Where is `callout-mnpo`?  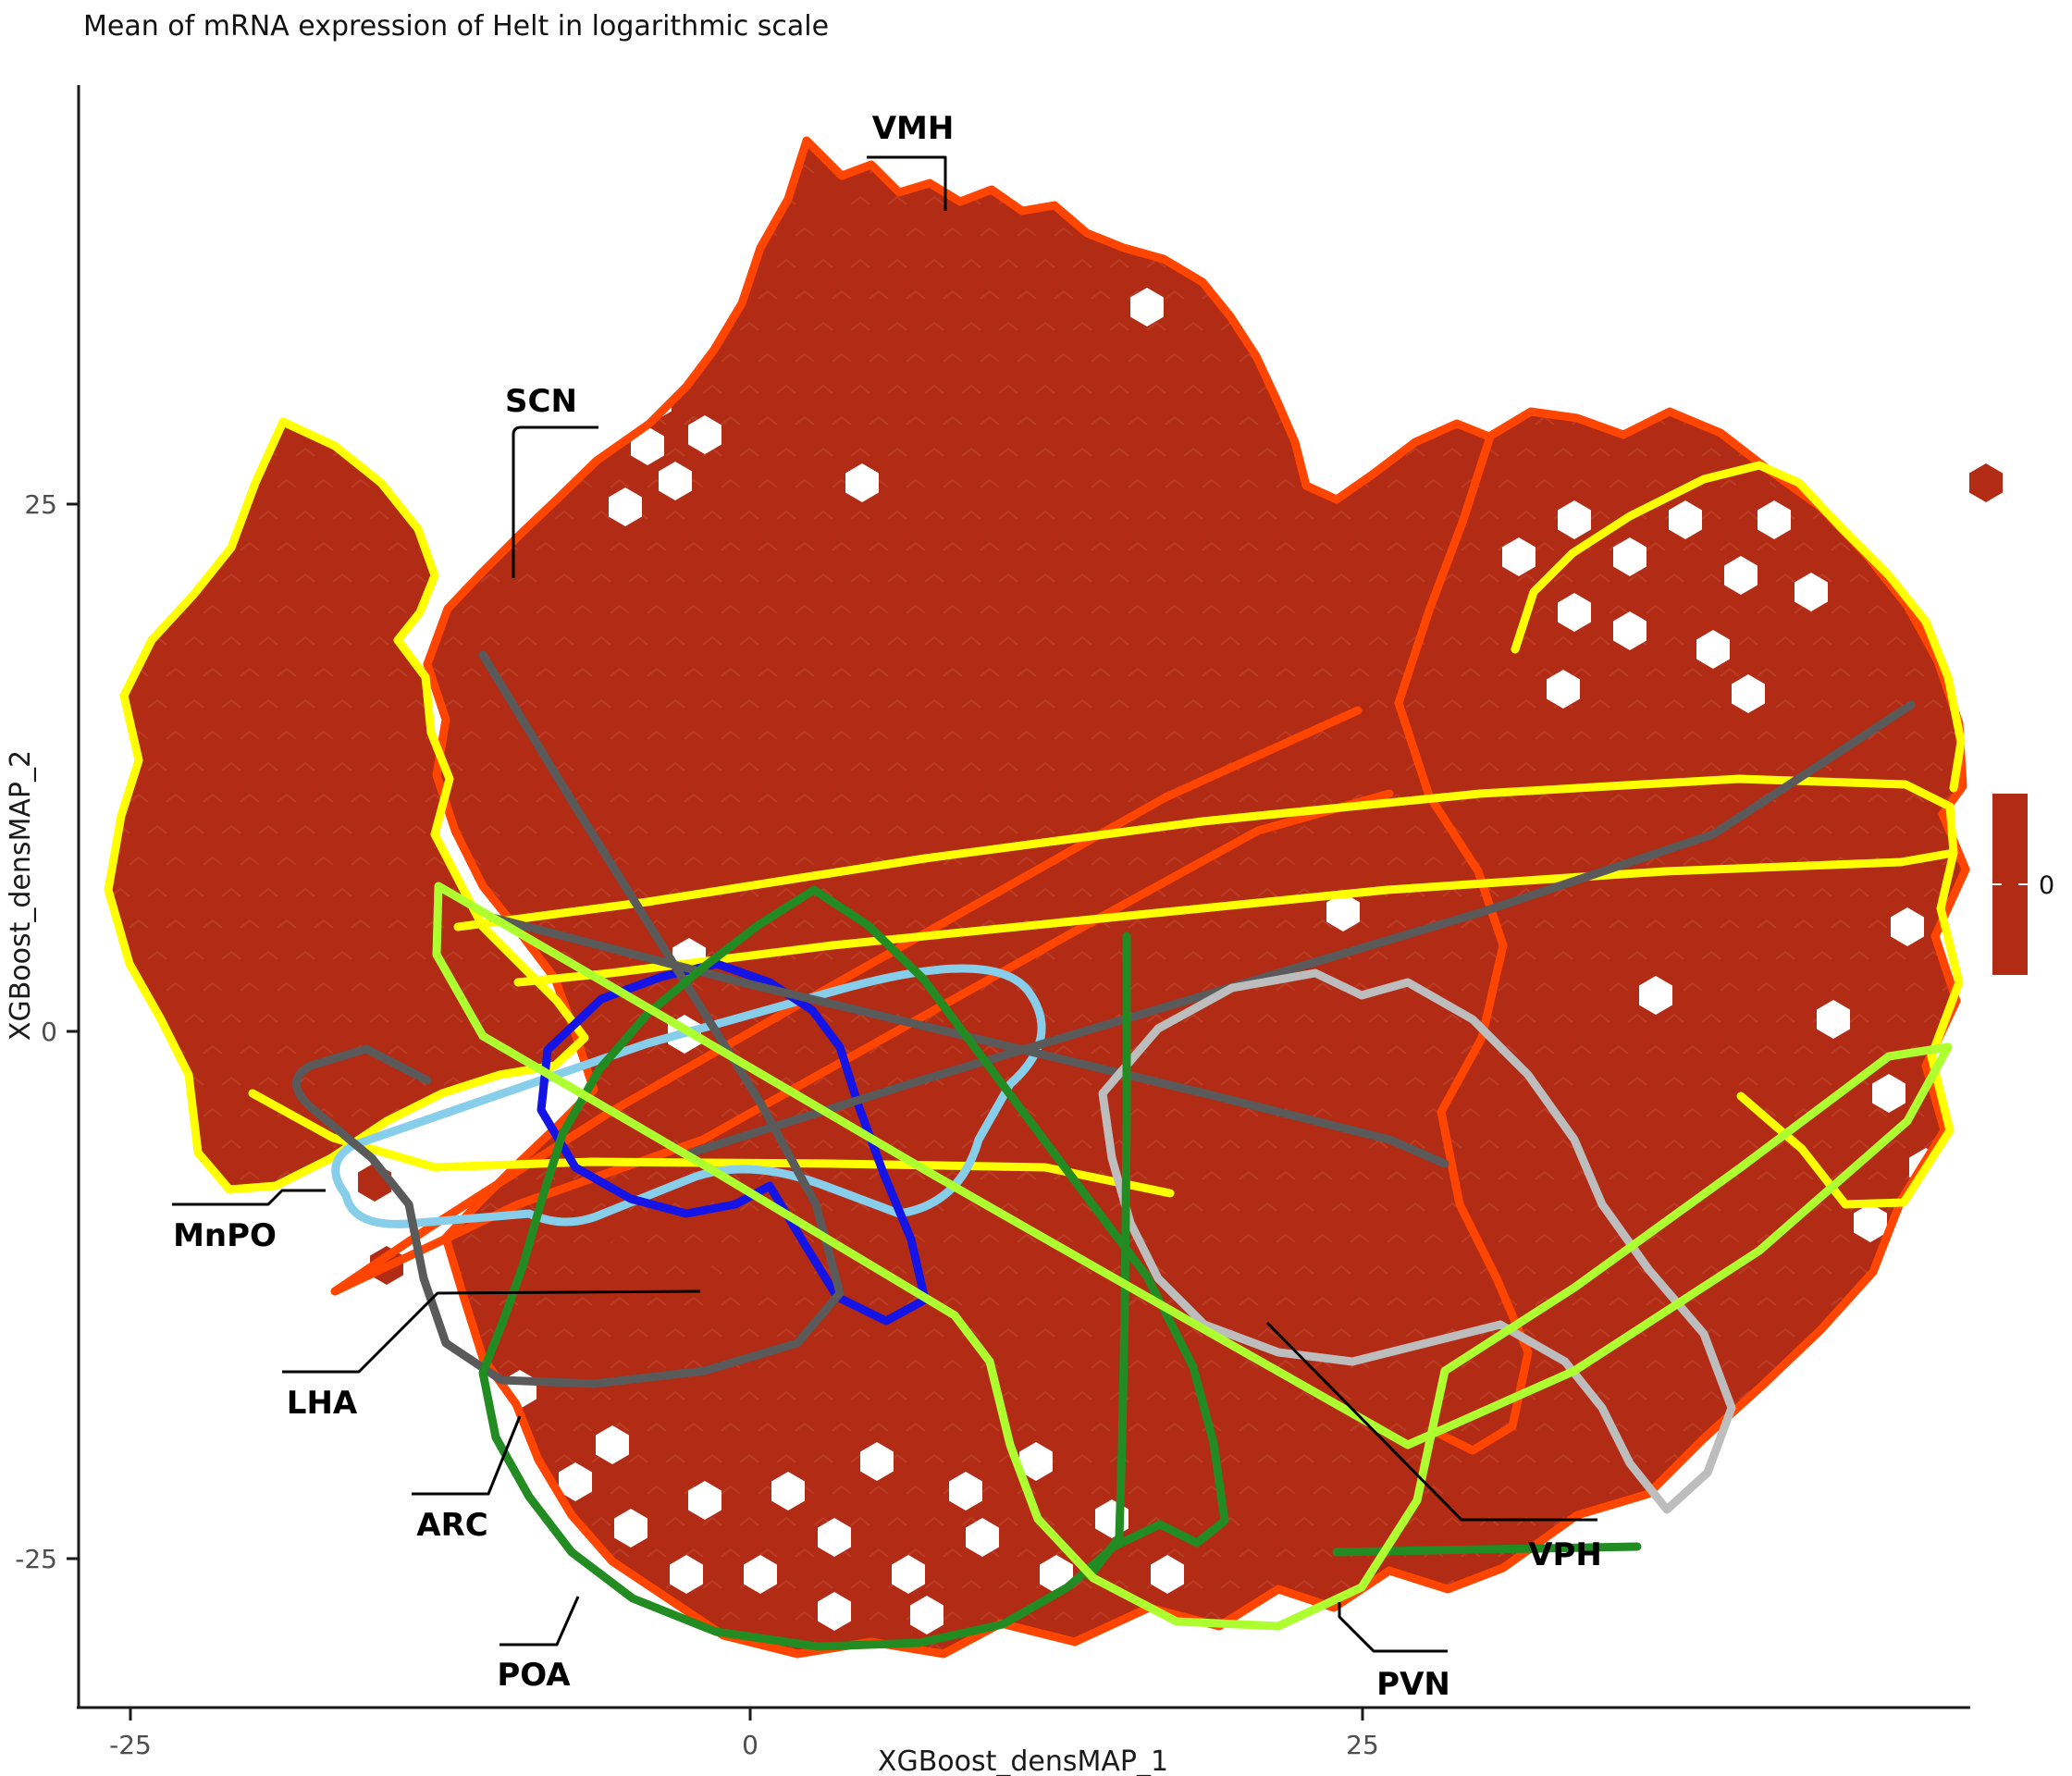
callout-mnpo is located at coordinates (249, 1197).